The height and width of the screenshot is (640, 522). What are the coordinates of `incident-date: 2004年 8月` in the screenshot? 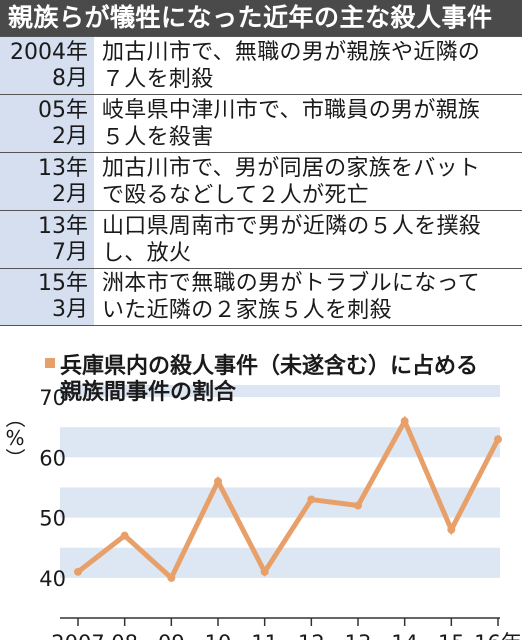 It's located at (47, 65).